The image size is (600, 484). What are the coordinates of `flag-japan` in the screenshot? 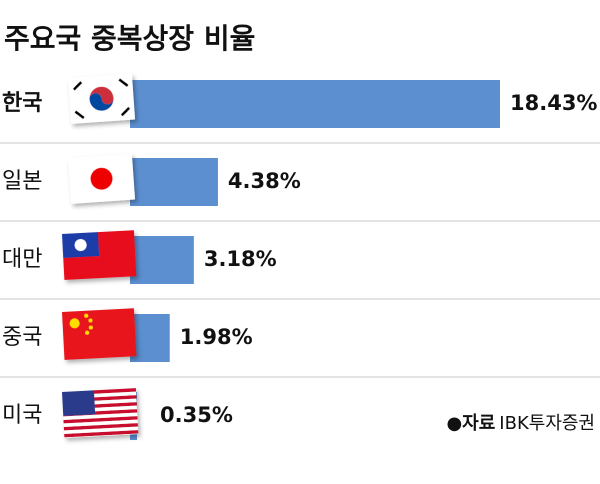 It's located at (102, 178).